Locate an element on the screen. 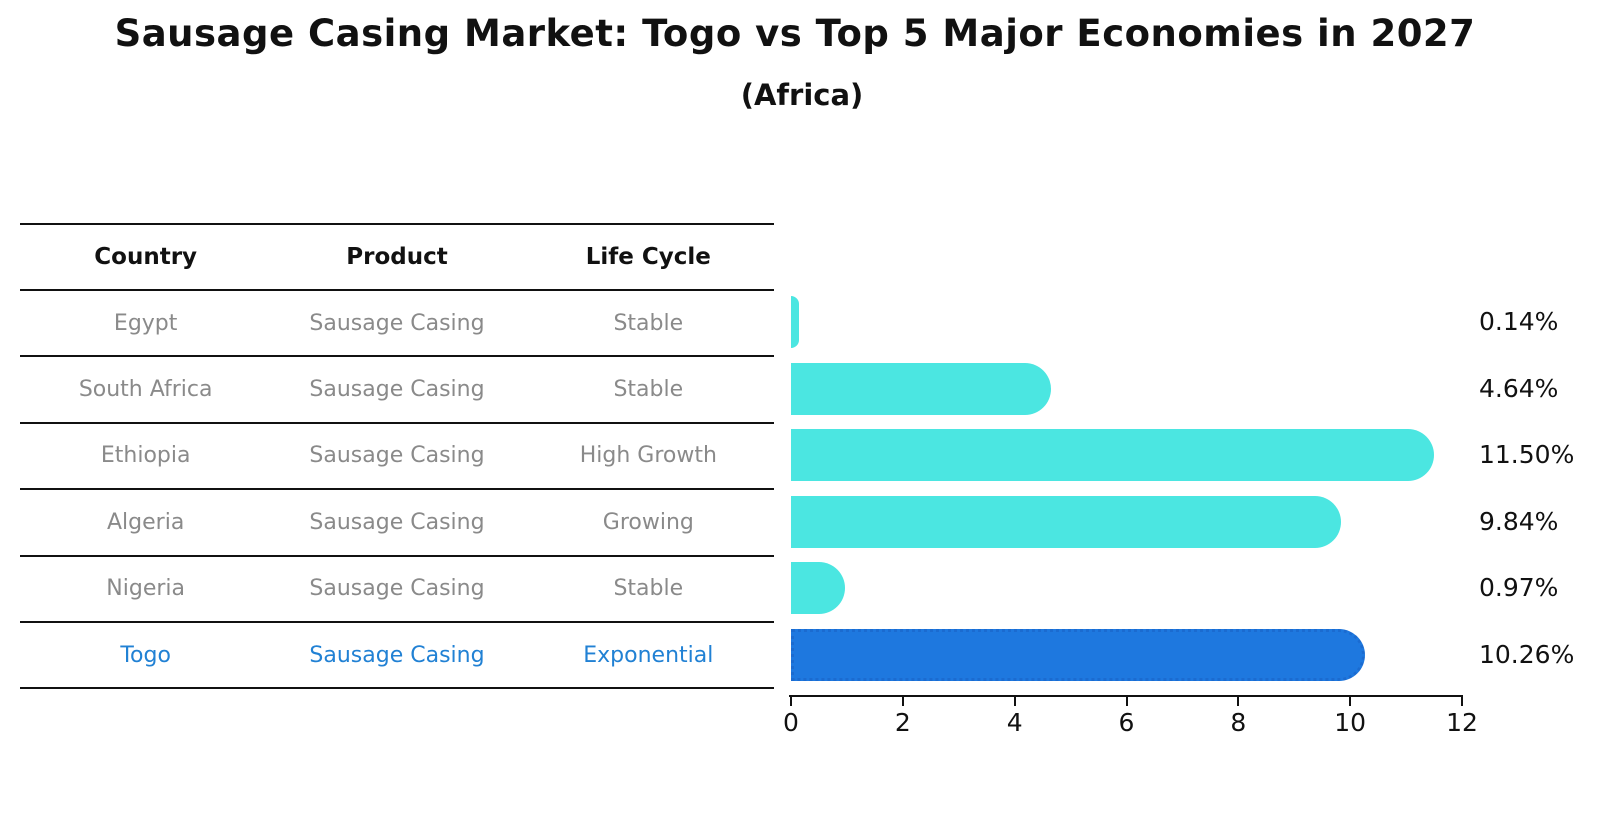  cell-country: Togo is located at coordinates (145, 655).